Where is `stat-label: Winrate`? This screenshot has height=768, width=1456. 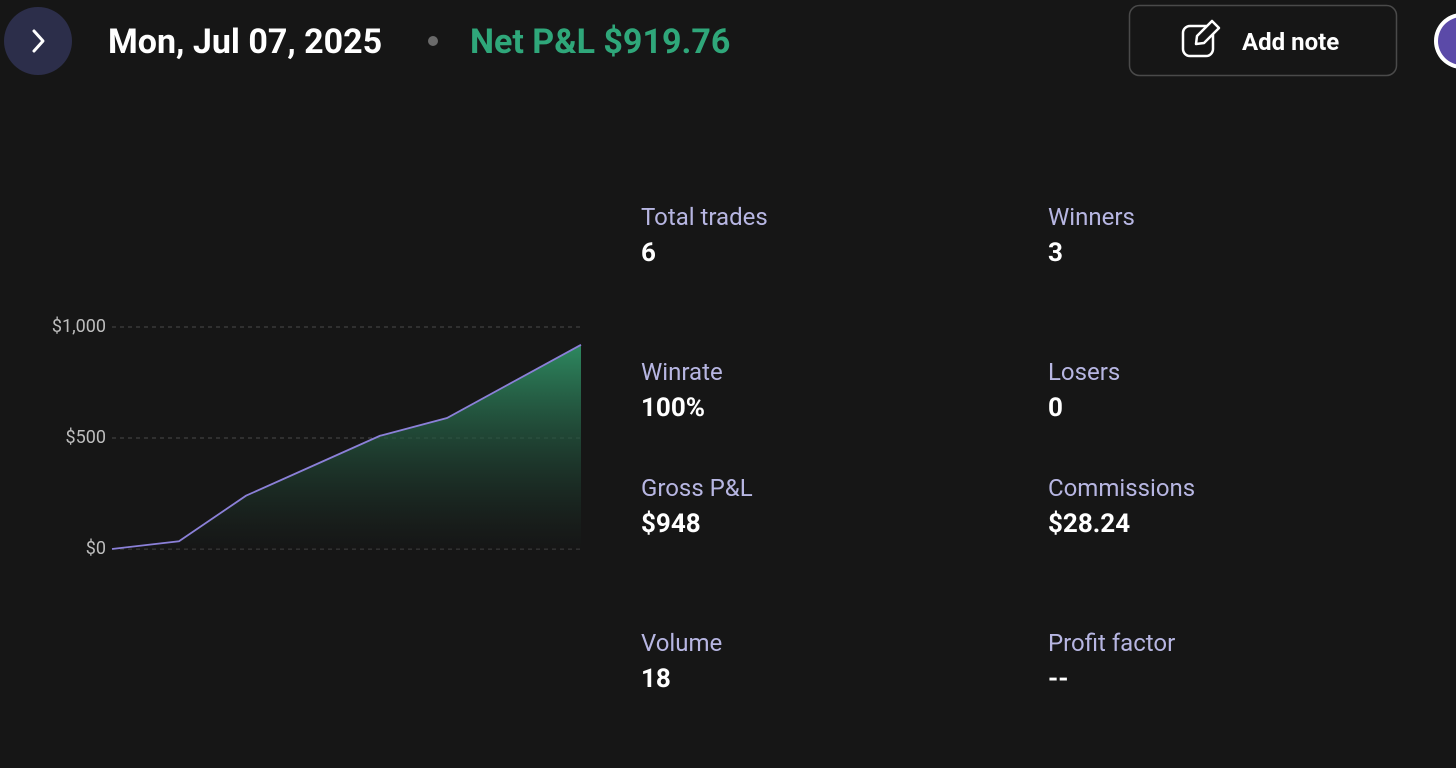
stat-label: Winrate is located at coordinates (682, 372).